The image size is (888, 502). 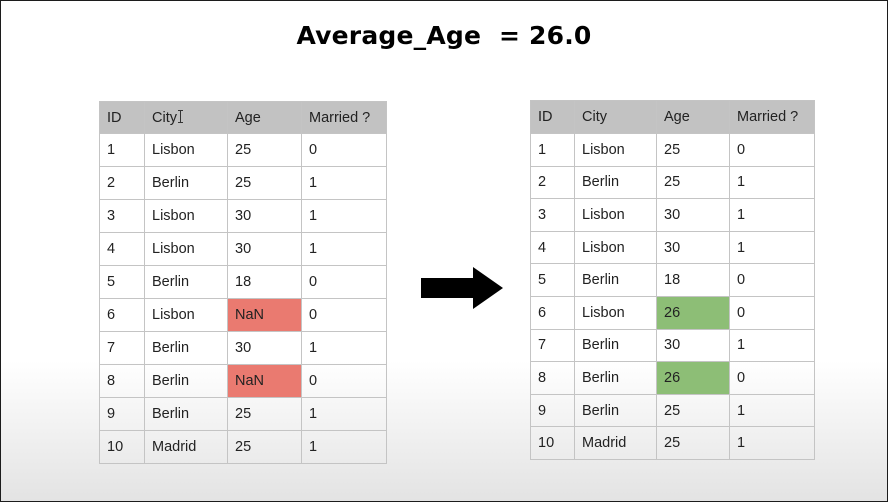 What do you see at coordinates (243, 315) in the screenshot?
I see `table-row: 6 Lisbon NaN 0` at bounding box center [243, 315].